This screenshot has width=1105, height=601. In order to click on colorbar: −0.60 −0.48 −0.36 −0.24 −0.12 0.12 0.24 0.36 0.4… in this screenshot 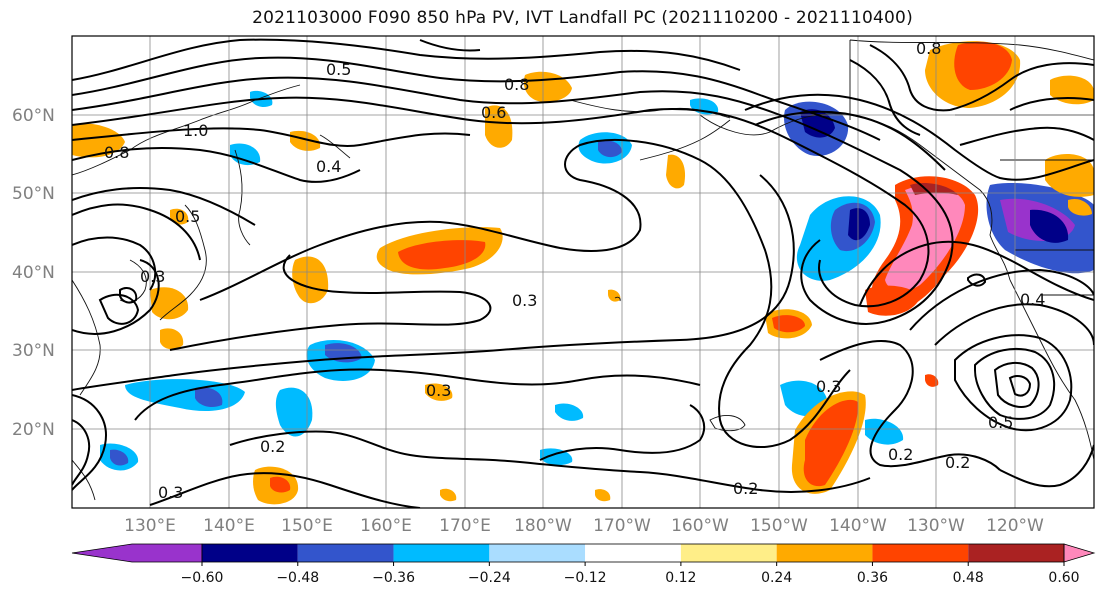, I will do `click(583, 564)`.